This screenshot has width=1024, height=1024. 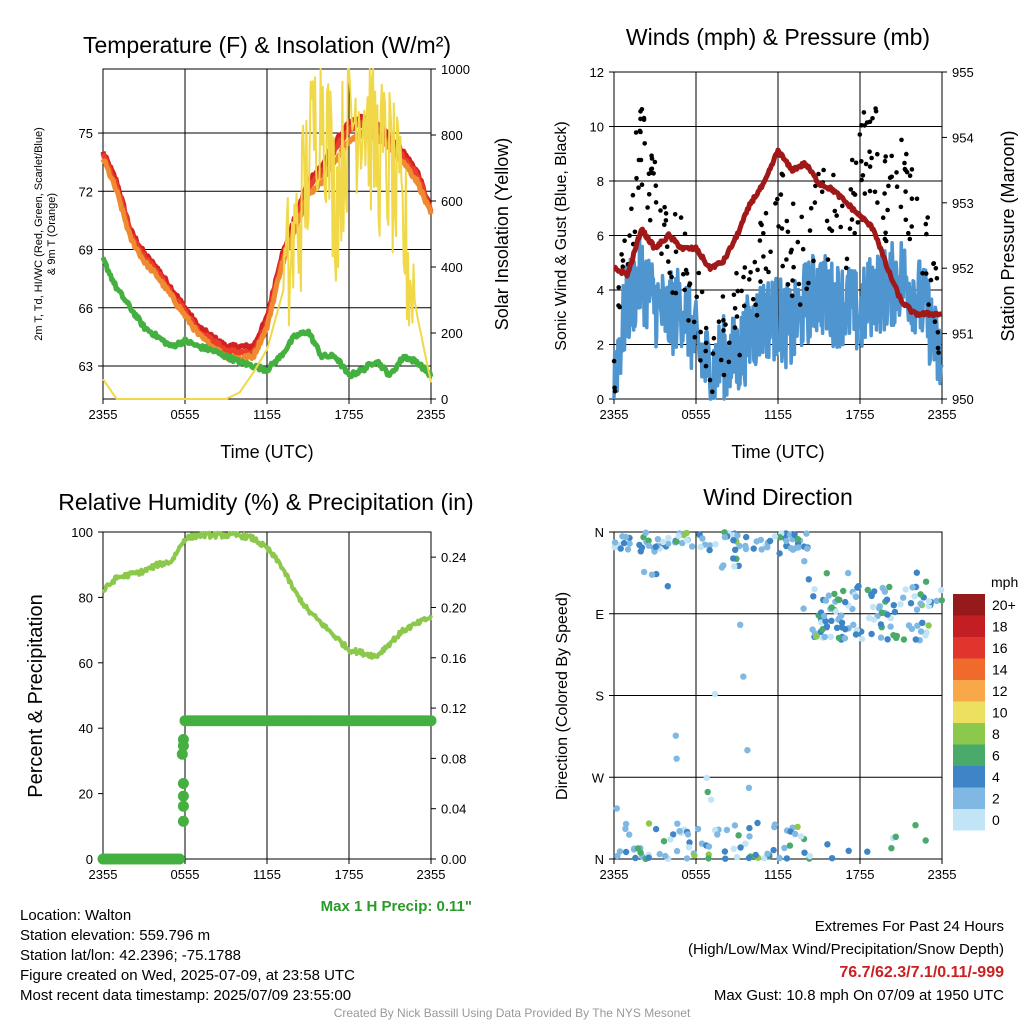 I want to click on temp-title: Temperature (F) & Insolation (W/m²), so click(x=267, y=45).